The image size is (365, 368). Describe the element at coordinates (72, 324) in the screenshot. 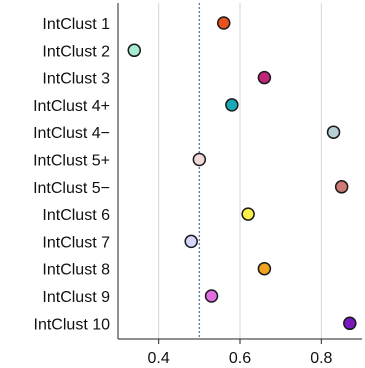

I see `category-label-12: IntClust 10` at that location.